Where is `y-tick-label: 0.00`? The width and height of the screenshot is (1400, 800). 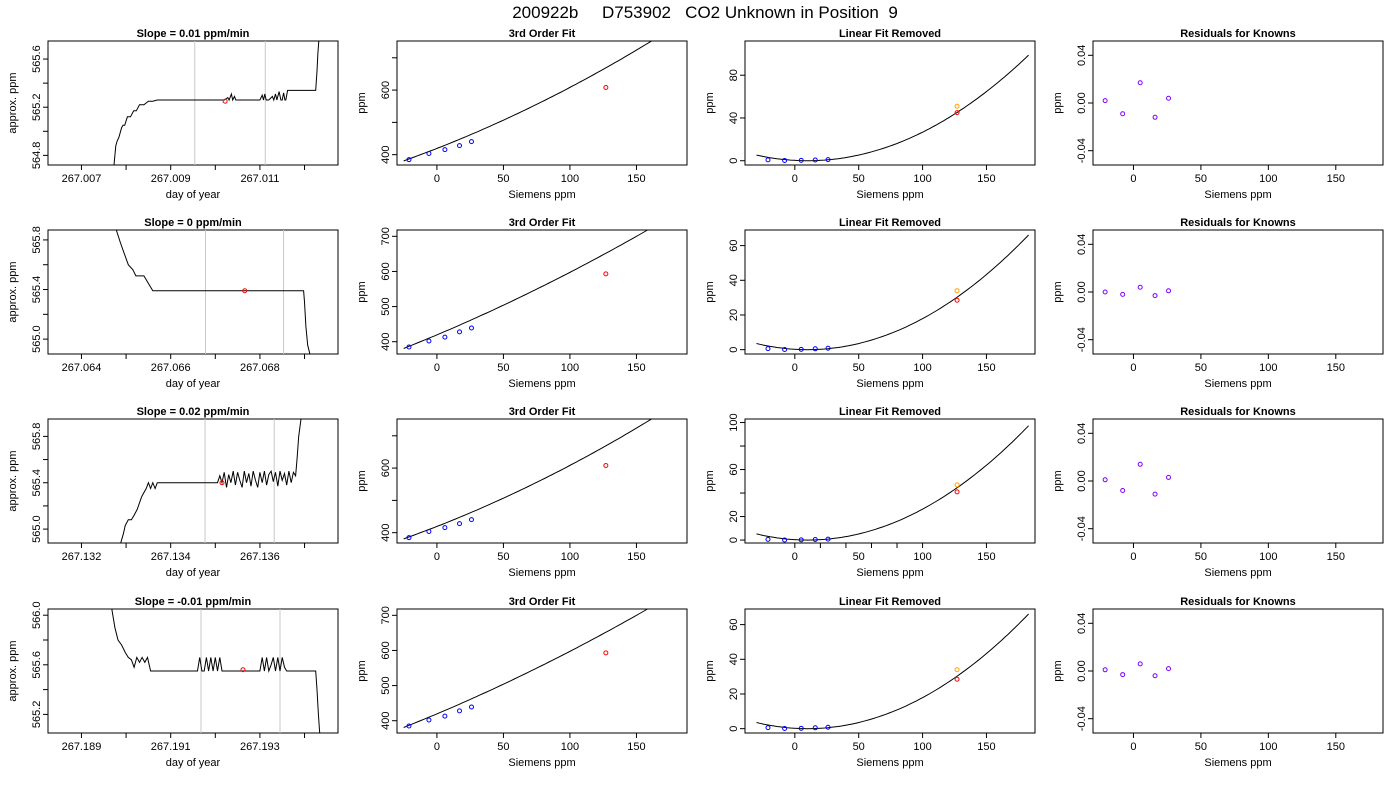
y-tick-label: 0.00 is located at coordinates (1082, 102).